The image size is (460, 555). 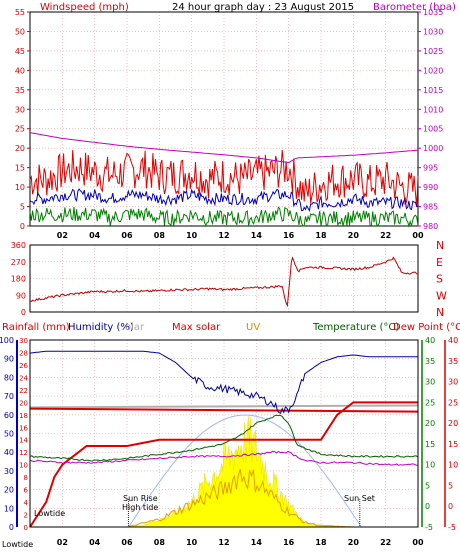 What do you see at coordinates (20, 168) in the screenshot?
I see `y-left-tick-label: 15` at bounding box center [20, 168].